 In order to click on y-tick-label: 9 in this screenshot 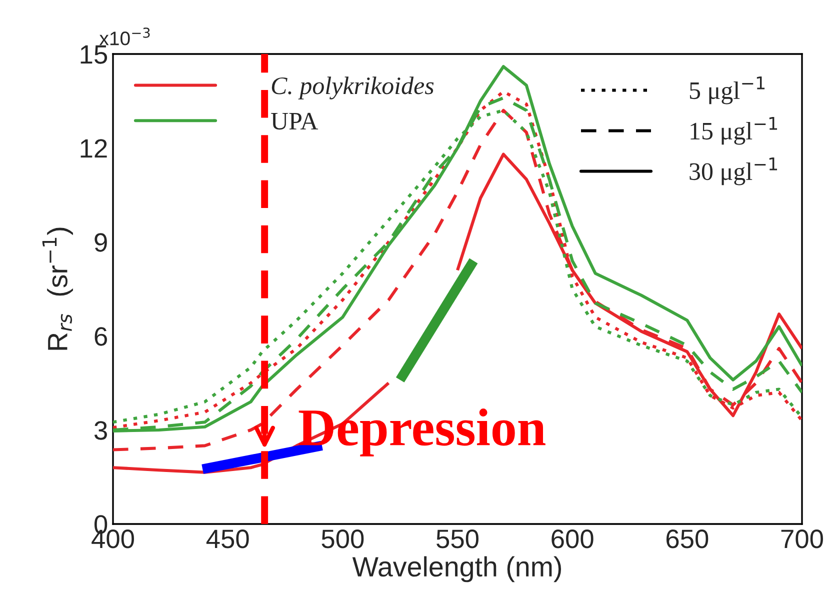, I will do `click(100, 242)`.